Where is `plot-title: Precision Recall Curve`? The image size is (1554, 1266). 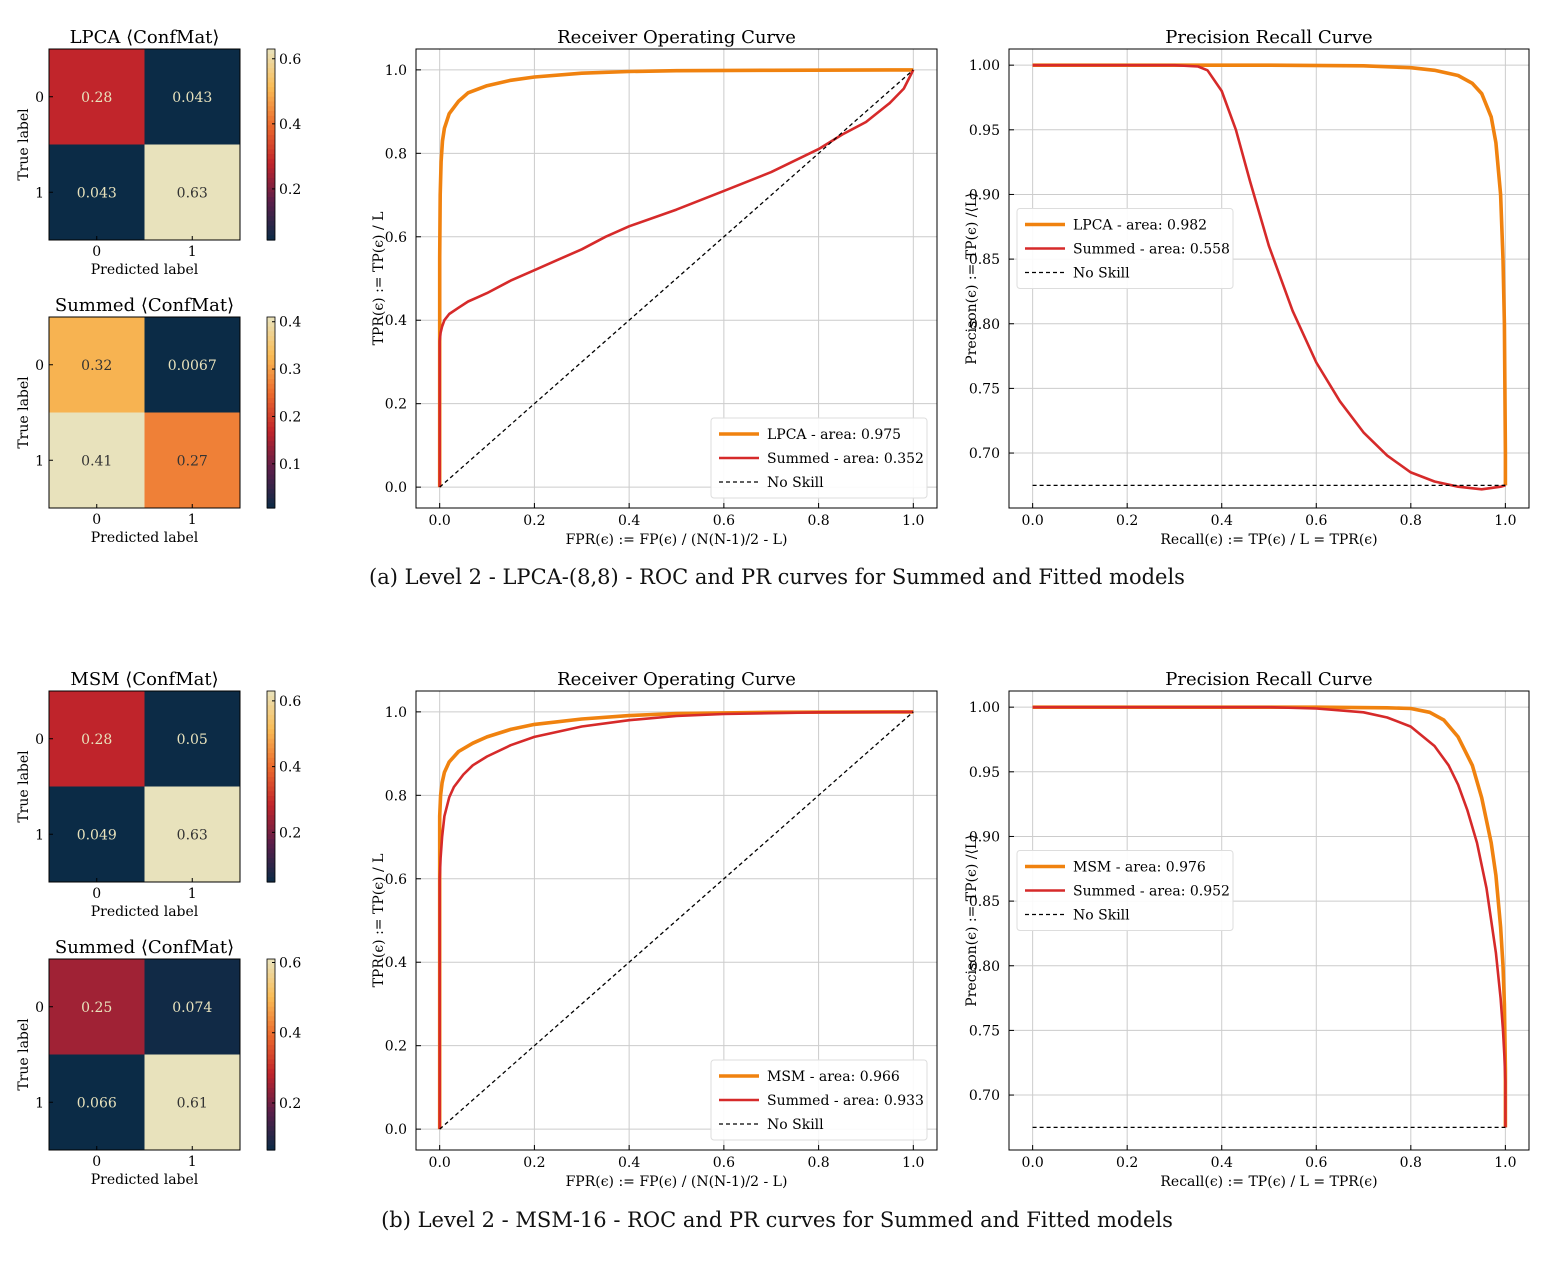
plot-title: Precision Recall Curve is located at coordinates (1268, 37).